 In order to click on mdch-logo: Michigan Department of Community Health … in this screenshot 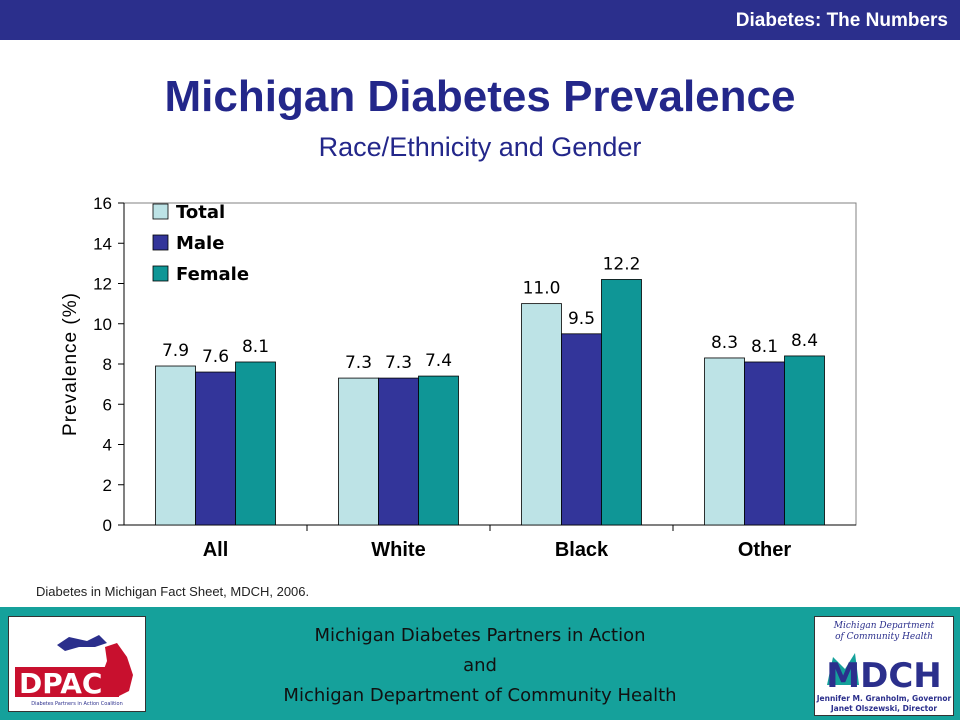, I will do `click(884, 666)`.